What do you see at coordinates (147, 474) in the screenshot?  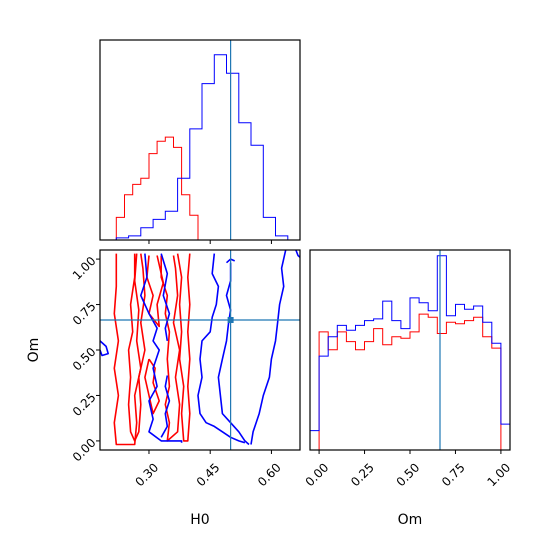 I see `contour-x-tick-label: 0.30` at bounding box center [147, 474].